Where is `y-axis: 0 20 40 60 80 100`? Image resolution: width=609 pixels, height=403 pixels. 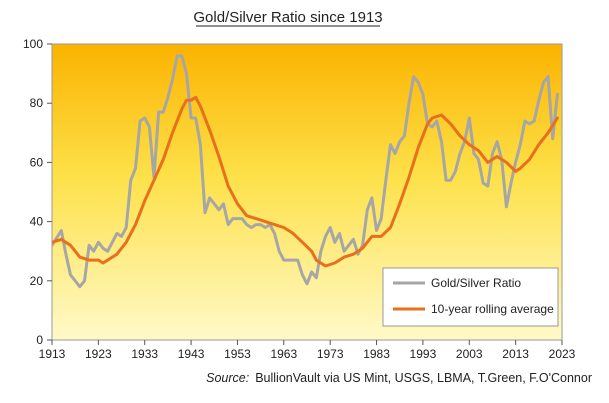
y-axis: 0 20 40 60 80 100 is located at coordinates (37, 192).